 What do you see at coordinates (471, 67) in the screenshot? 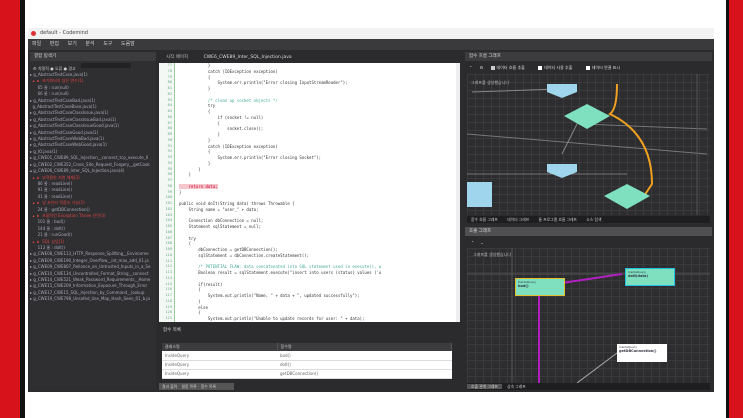
I see `collapse-icon: ⌃` at bounding box center [471, 67].